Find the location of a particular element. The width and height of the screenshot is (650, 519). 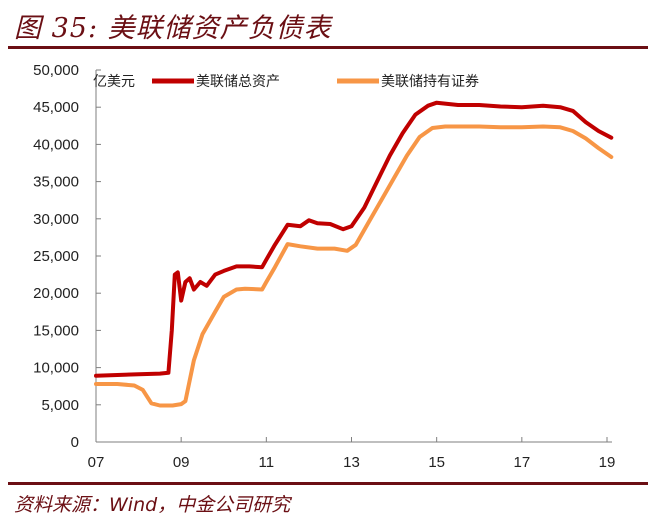

y-tick-label: 50,000 is located at coordinates (56, 70).